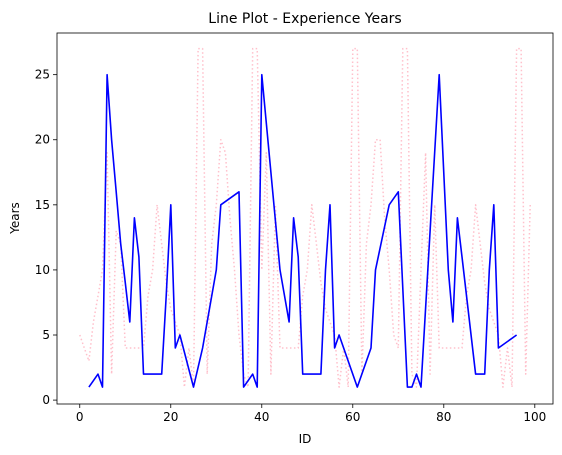 The height and width of the screenshot is (455, 562). Describe the element at coordinates (46, 400) in the screenshot. I see `y-tick-label: 0` at that location.